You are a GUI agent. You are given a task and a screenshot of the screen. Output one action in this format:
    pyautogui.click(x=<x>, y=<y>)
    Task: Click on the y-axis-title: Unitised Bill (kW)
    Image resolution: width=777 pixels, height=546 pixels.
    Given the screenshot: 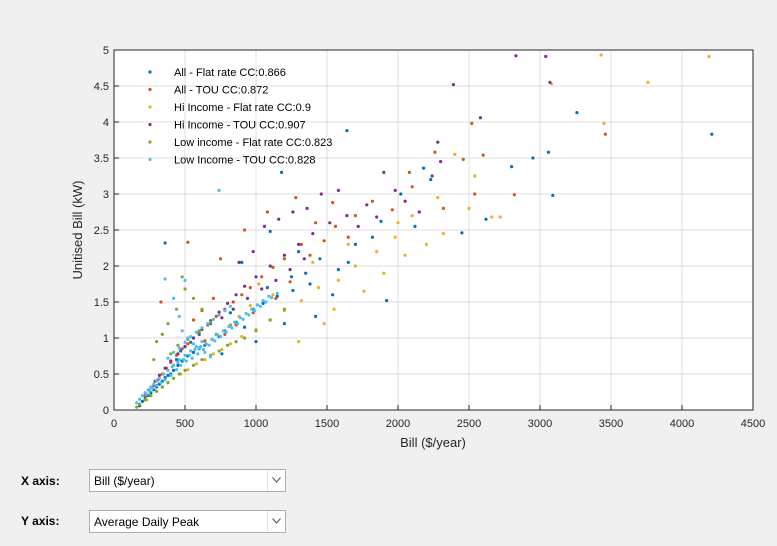 What is the action you would take?
    pyautogui.click(x=77, y=230)
    